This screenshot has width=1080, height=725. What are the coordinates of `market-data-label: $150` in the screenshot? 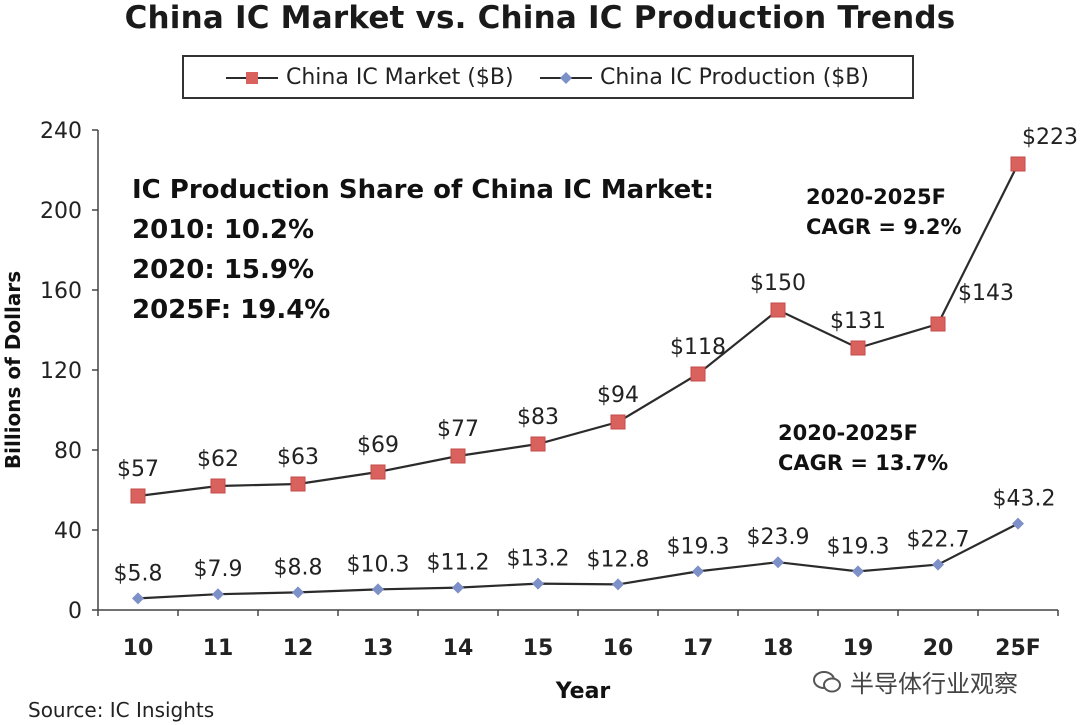 It's located at (778, 283).